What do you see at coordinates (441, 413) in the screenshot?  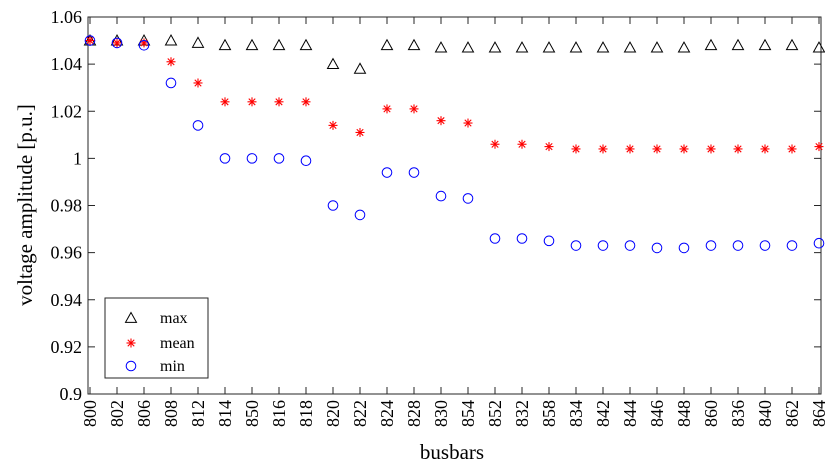 I see `x-tick-label: 830` at bounding box center [441, 413].